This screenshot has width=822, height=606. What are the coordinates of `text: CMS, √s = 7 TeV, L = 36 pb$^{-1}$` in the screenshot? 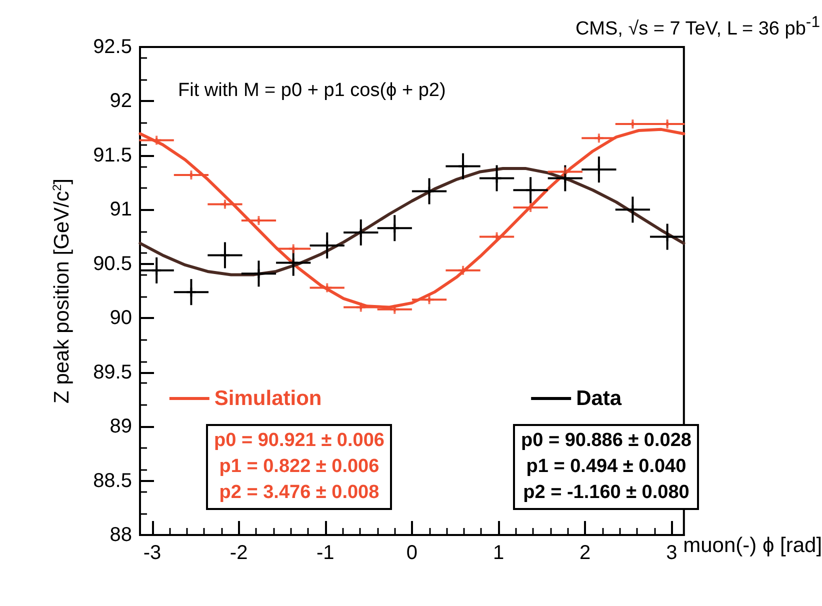 It's located at (697, 27).